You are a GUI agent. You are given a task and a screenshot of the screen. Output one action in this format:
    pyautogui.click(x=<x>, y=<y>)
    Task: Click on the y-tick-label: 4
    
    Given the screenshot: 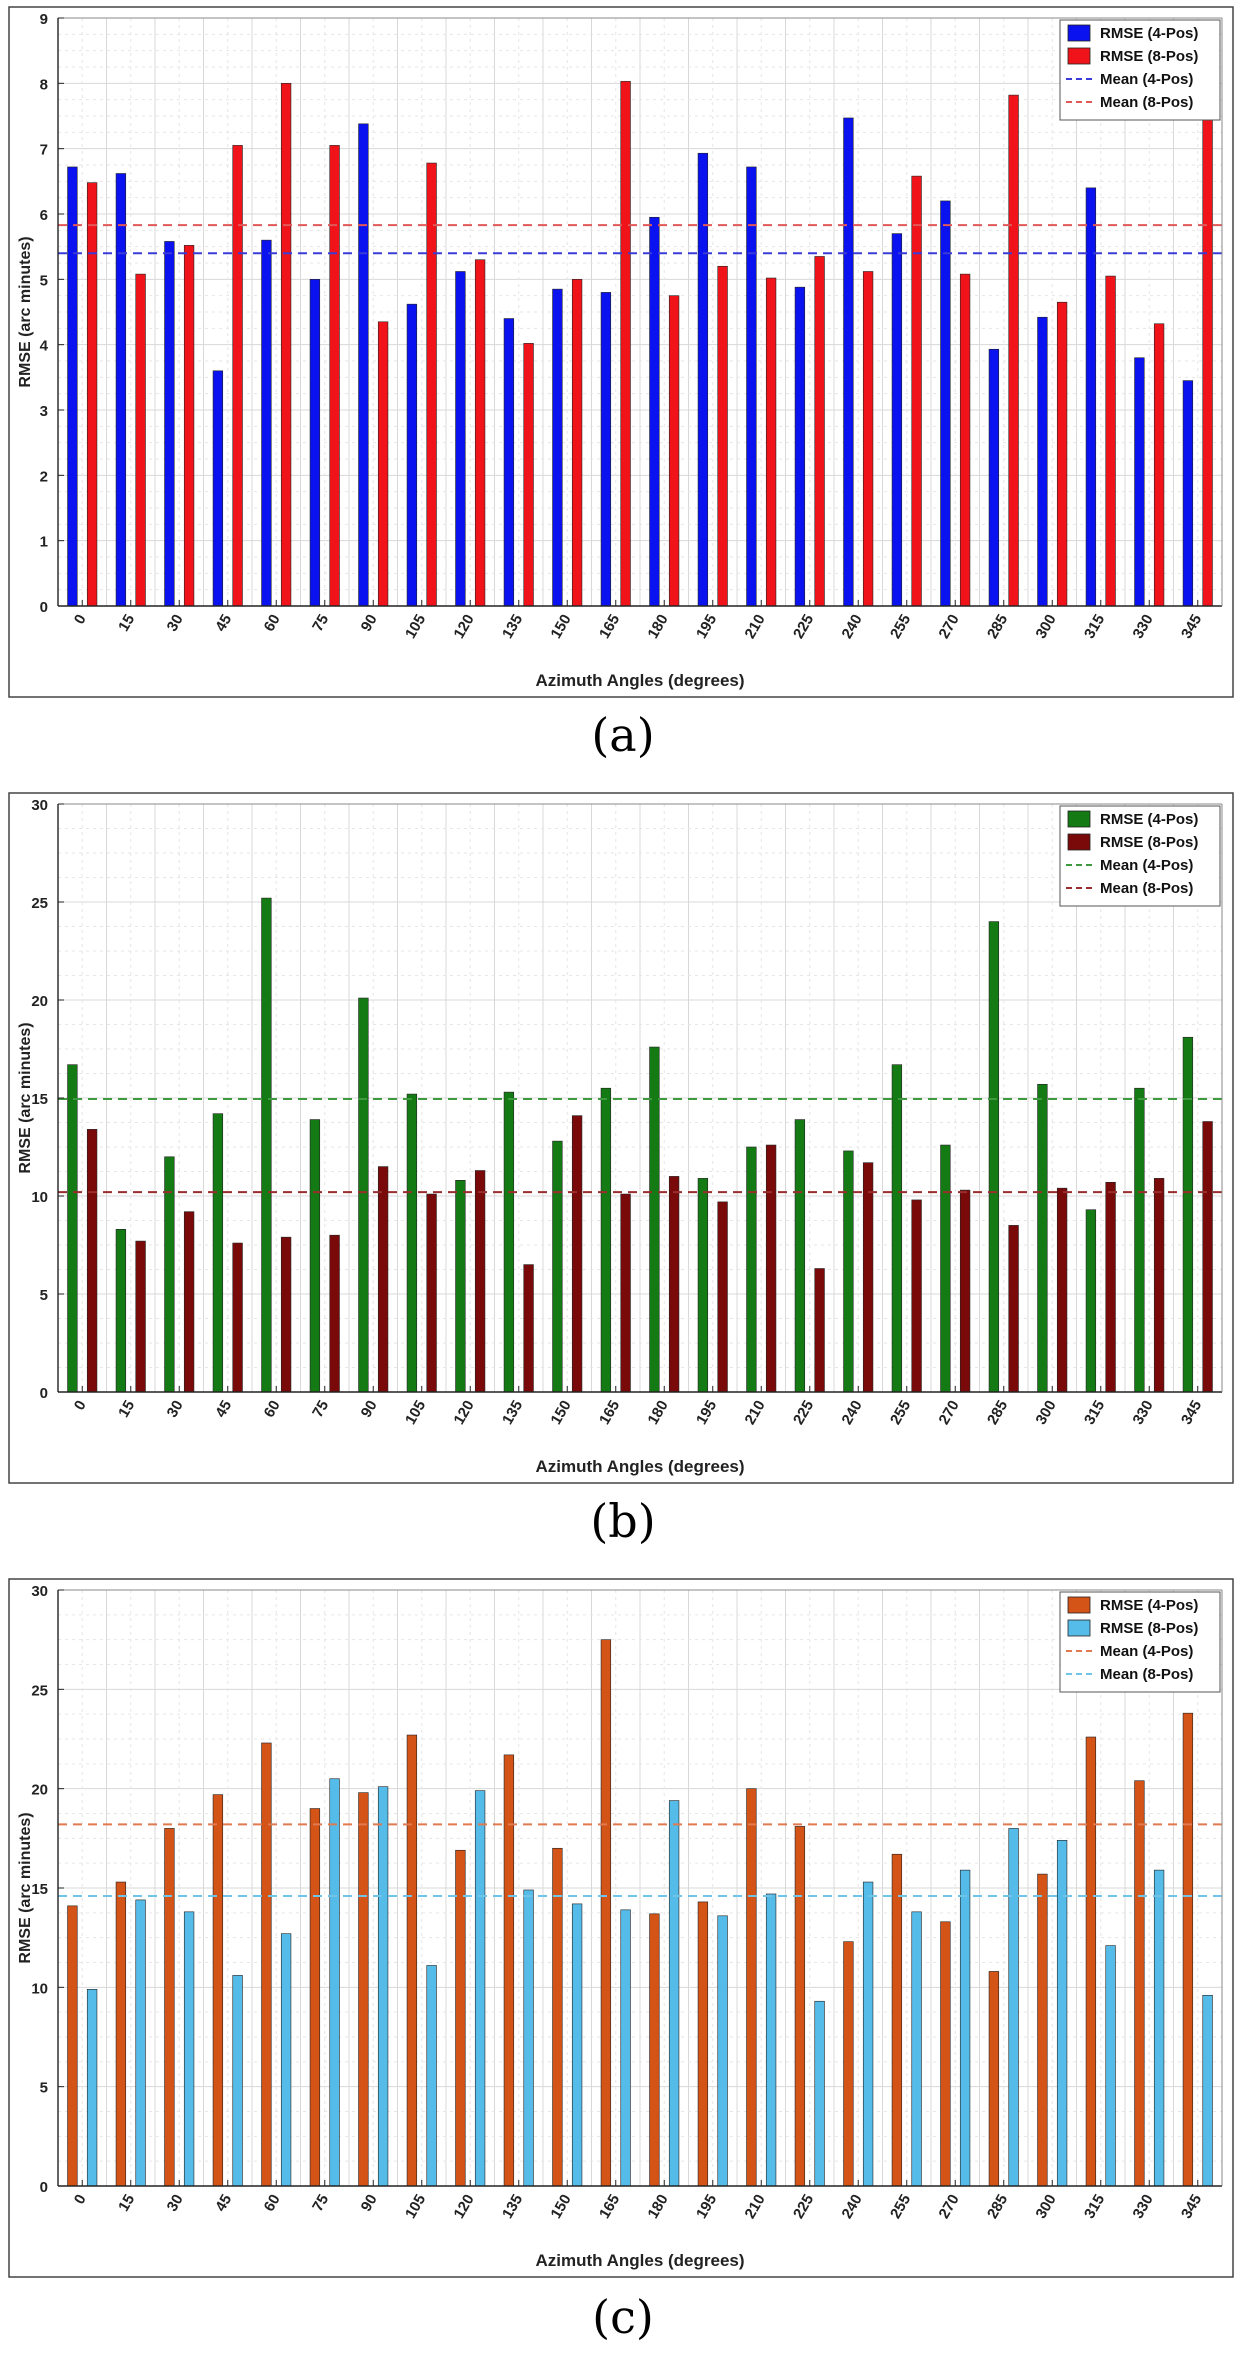 What is the action you would take?
    pyautogui.click(x=44, y=346)
    